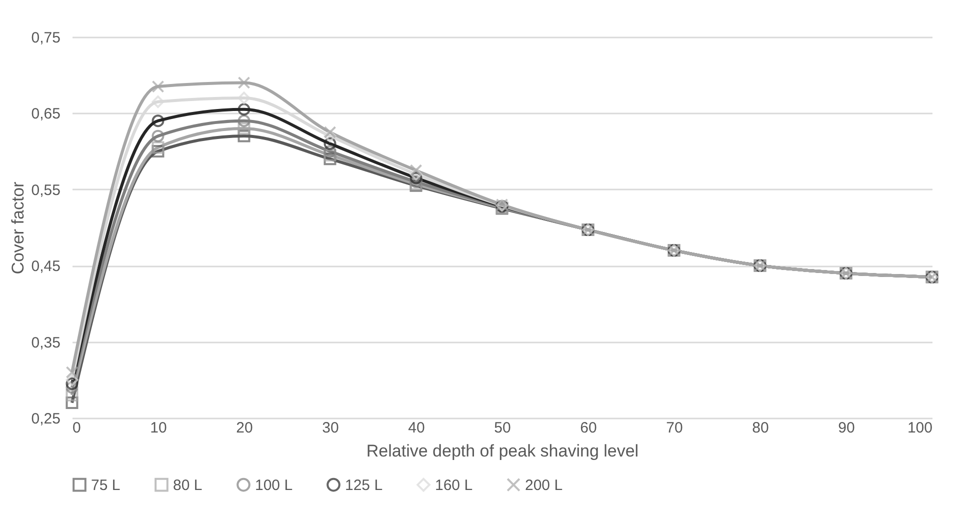 This screenshot has height=523, width=976. I want to click on legend-label: 75 L, so click(105, 485).